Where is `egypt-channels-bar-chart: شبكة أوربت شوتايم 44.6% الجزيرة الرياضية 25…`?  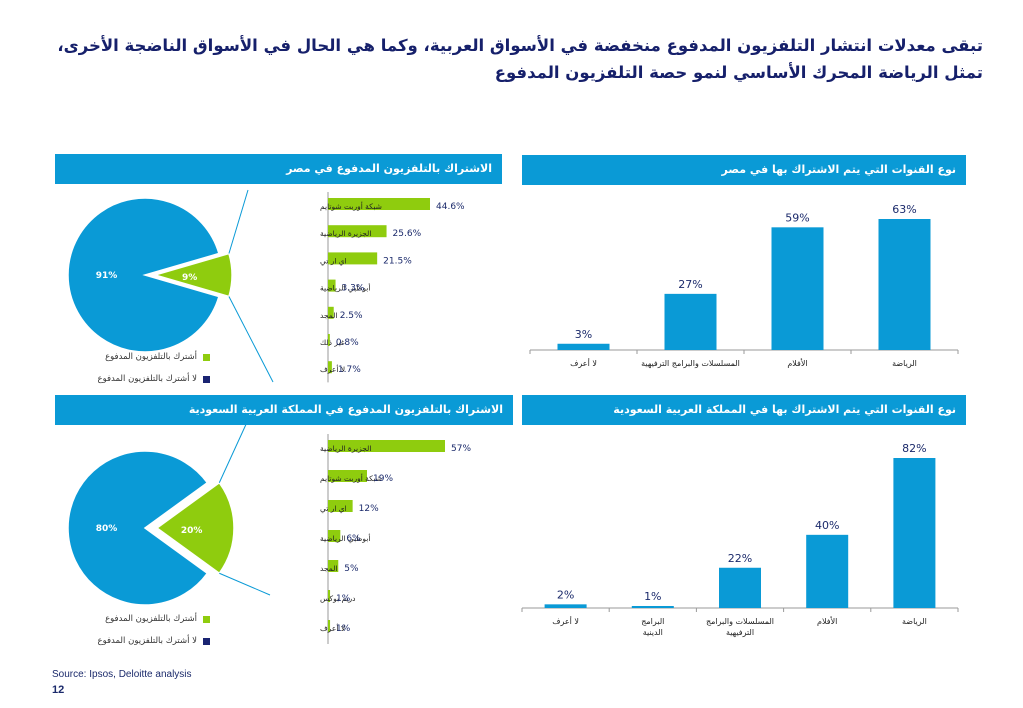 egypt-channels-bar-chart: شبكة أوربت شوتايم 44.6% الجزيرة الرياضية 25… is located at coordinates (392, 287).